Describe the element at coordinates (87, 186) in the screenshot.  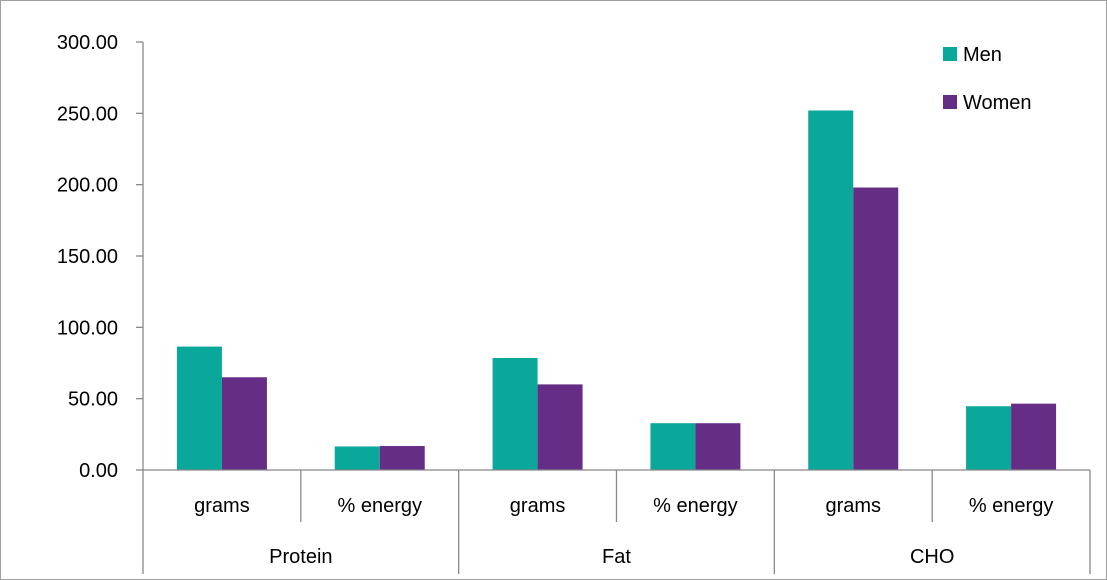
I see `y-tick-label: 200.00` at that location.